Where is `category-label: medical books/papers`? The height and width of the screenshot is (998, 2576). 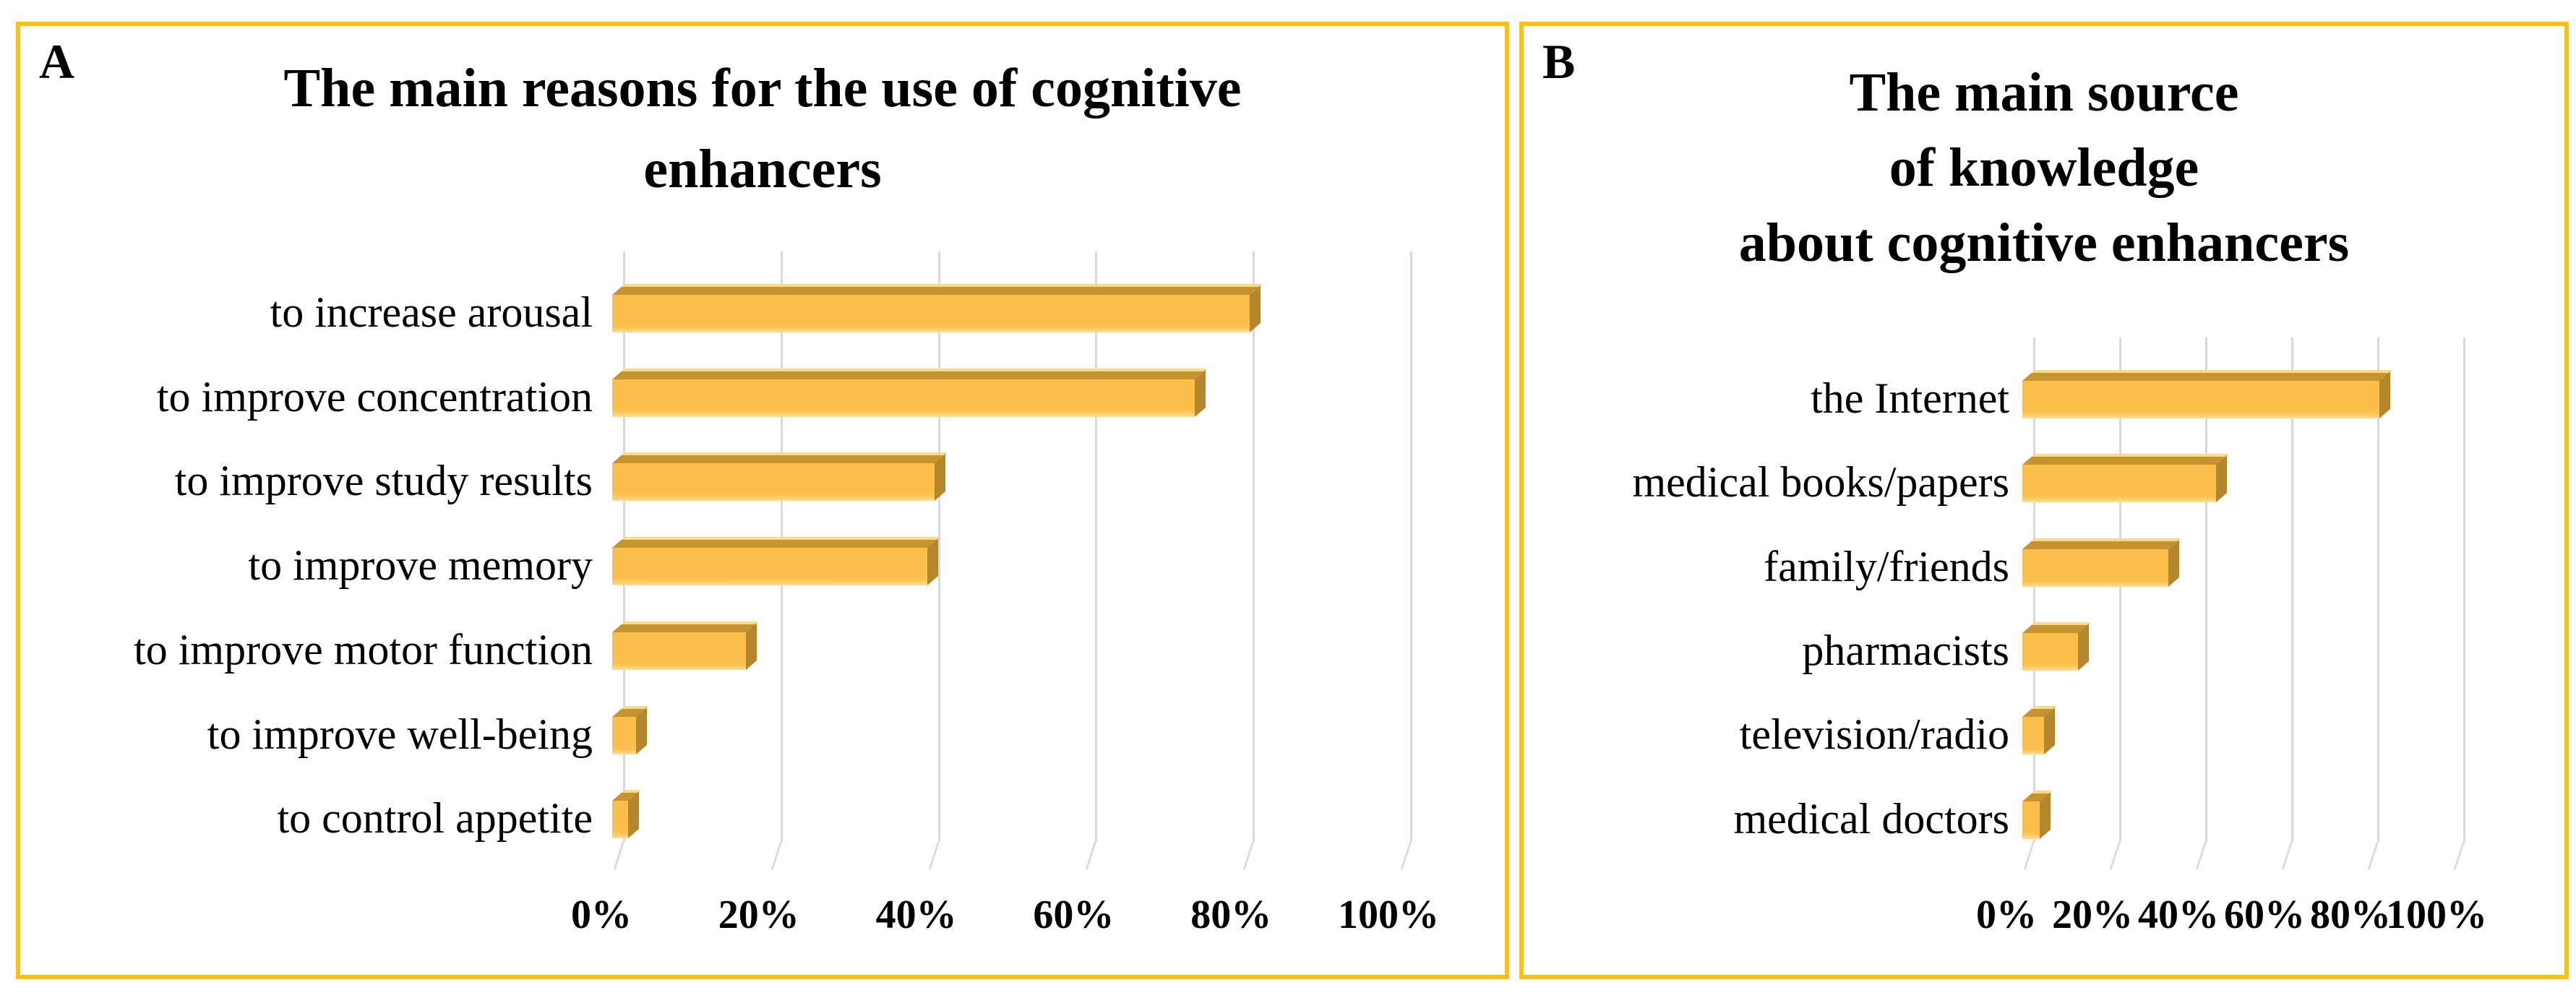 category-label: medical books/papers is located at coordinates (1821, 482).